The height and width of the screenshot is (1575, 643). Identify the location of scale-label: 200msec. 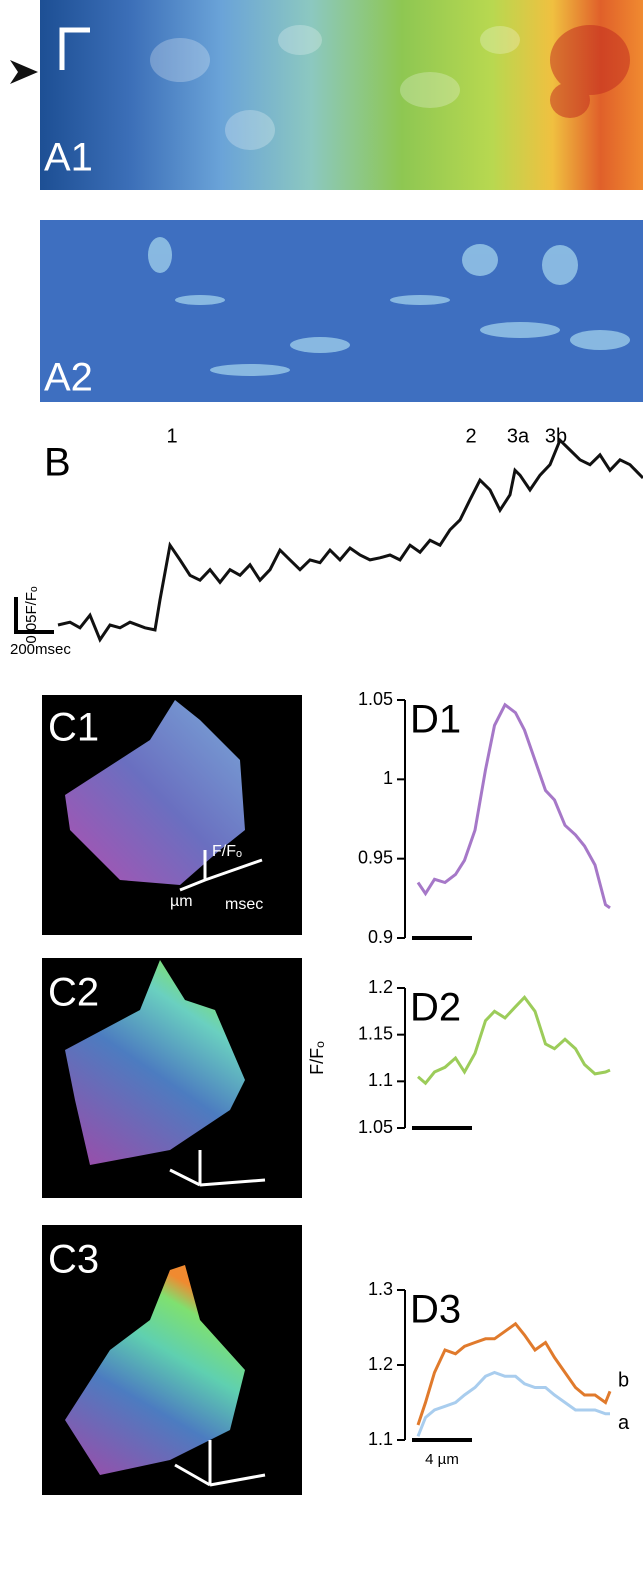
(40, 649).